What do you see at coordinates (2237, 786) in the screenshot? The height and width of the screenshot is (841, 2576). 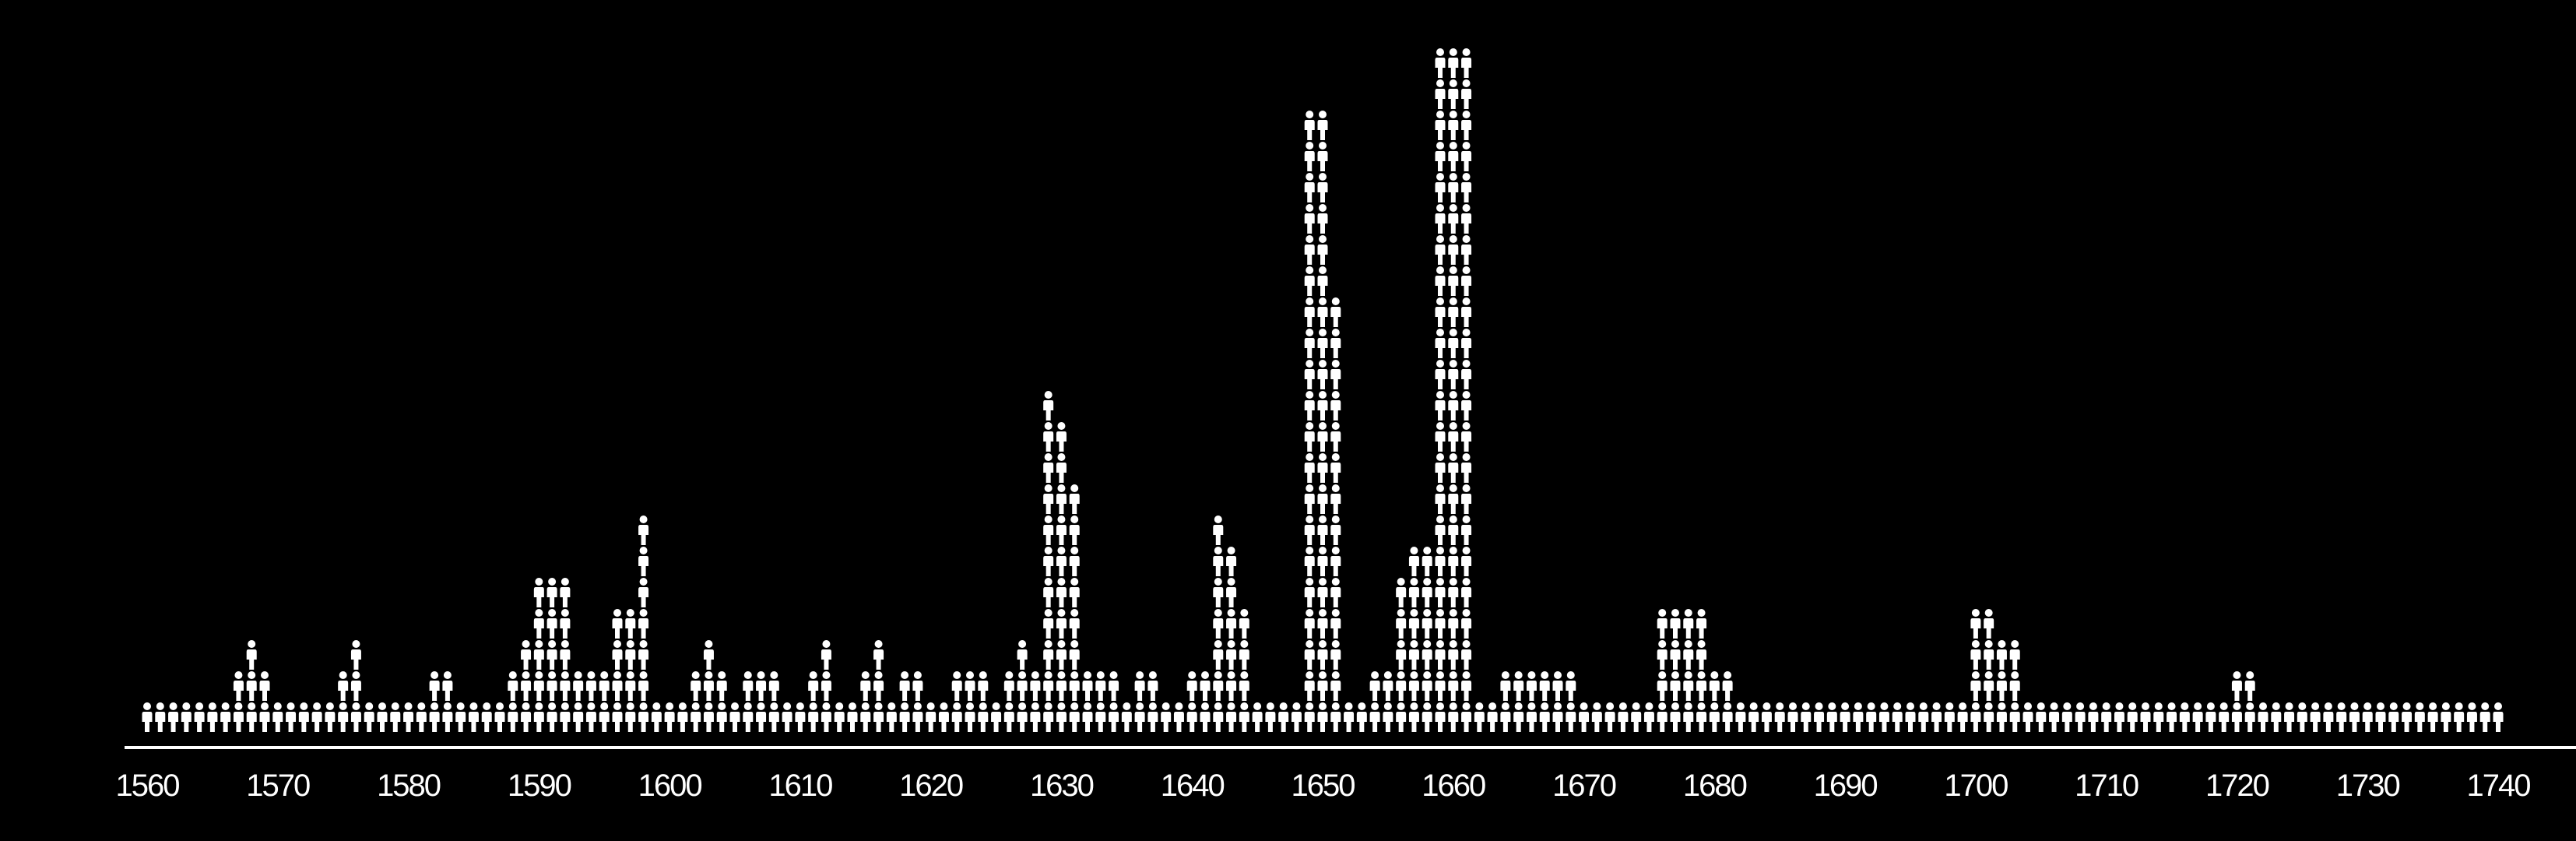 I see `x-tick-label: 1720` at bounding box center [2237, 786].